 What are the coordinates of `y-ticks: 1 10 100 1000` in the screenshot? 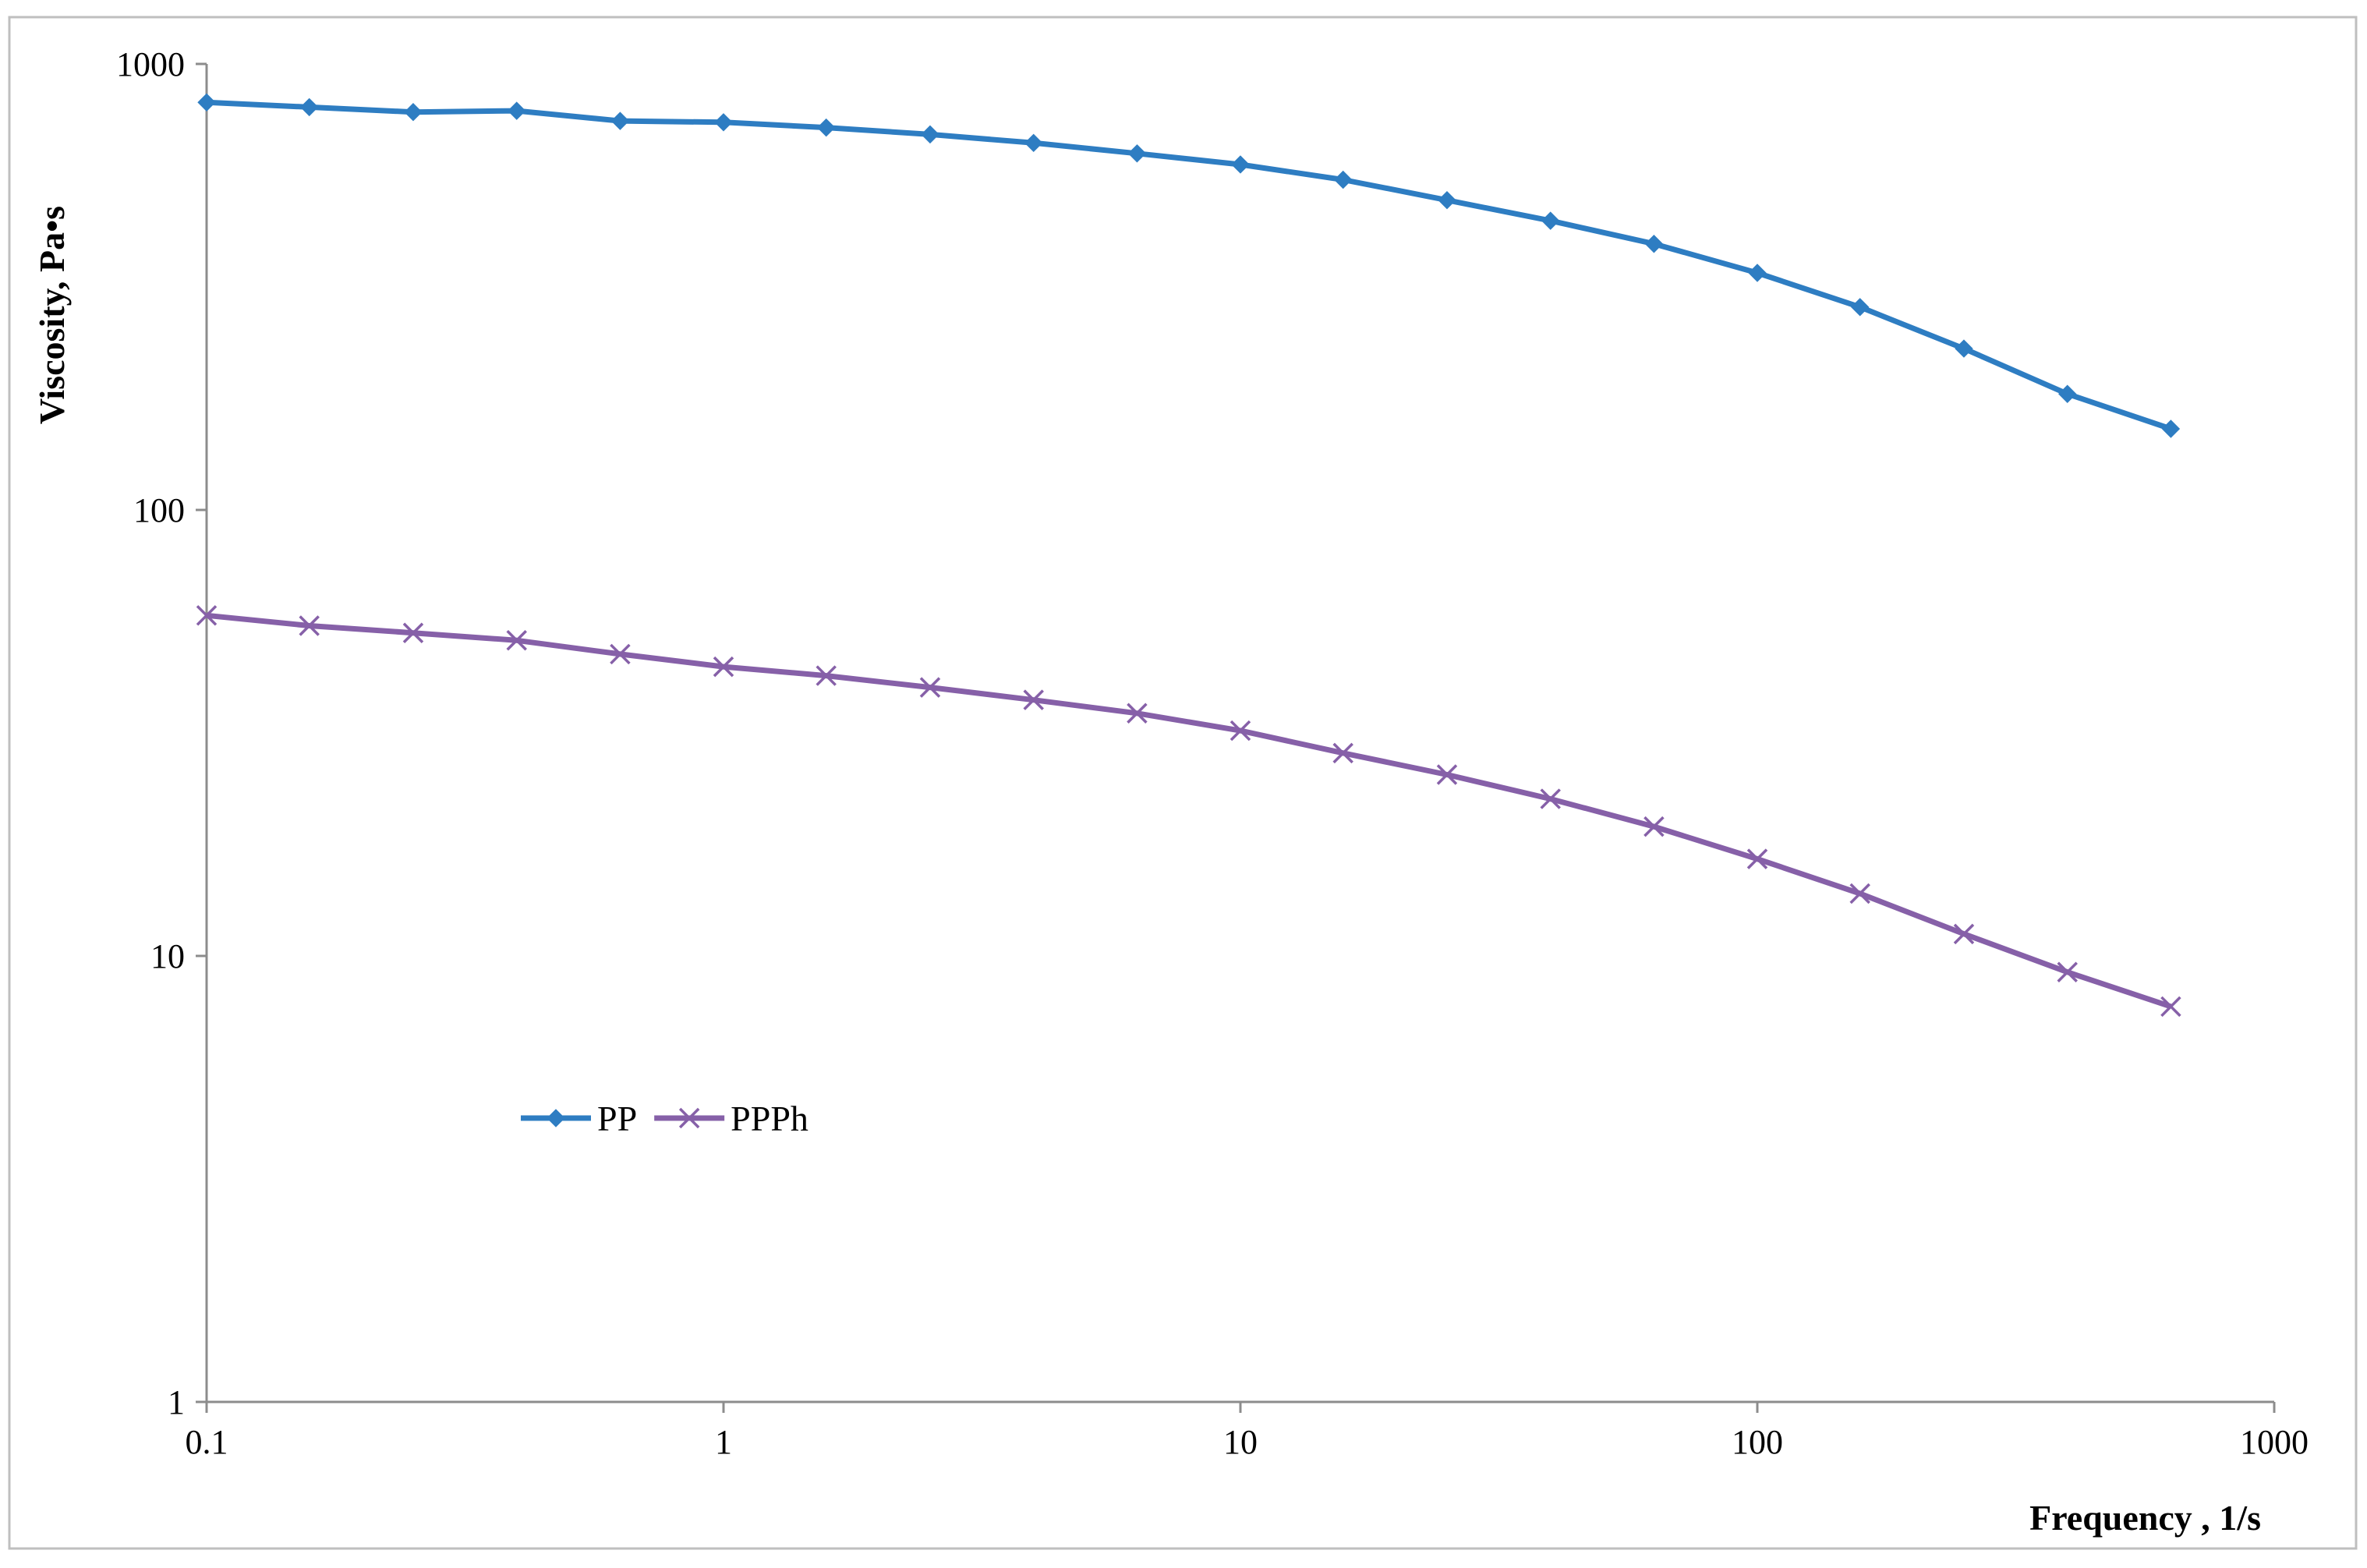 It's located at (162, 733).